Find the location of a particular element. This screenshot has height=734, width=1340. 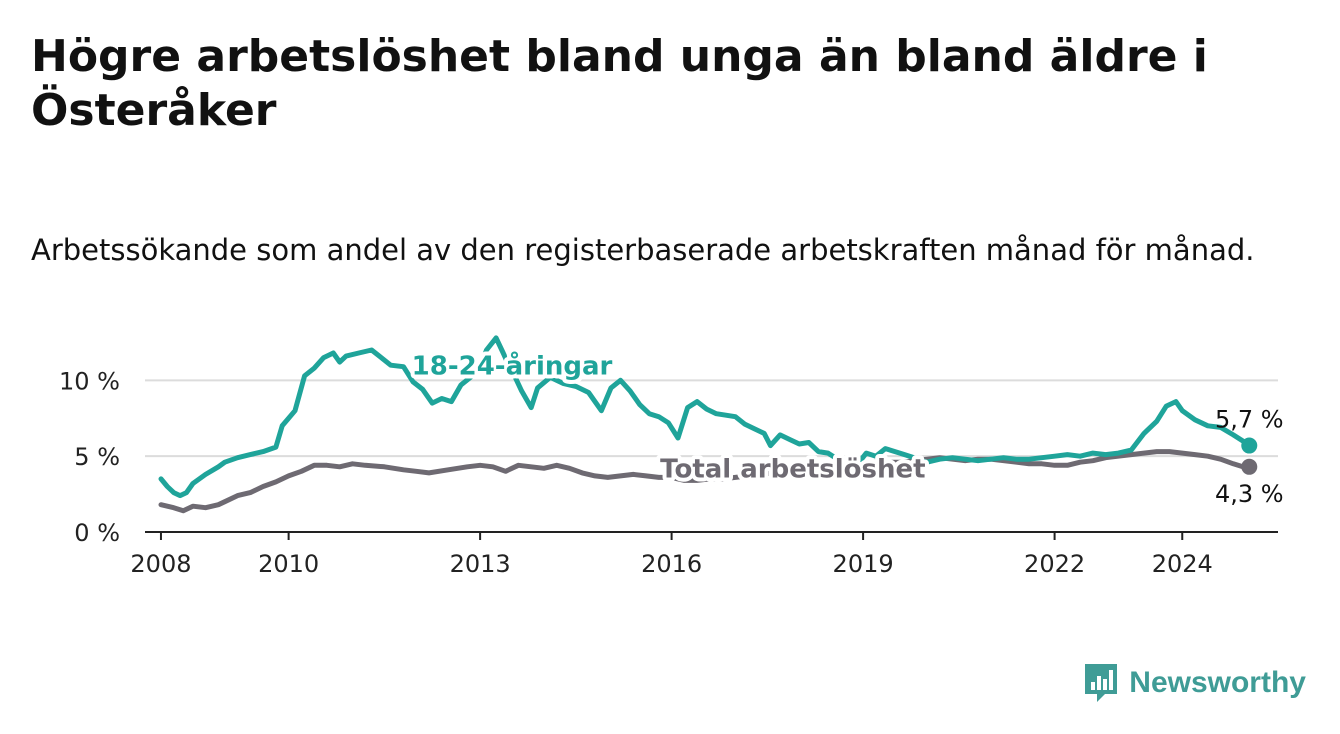

x-tick-label: 2022 is located at coordinates (1054, 564).